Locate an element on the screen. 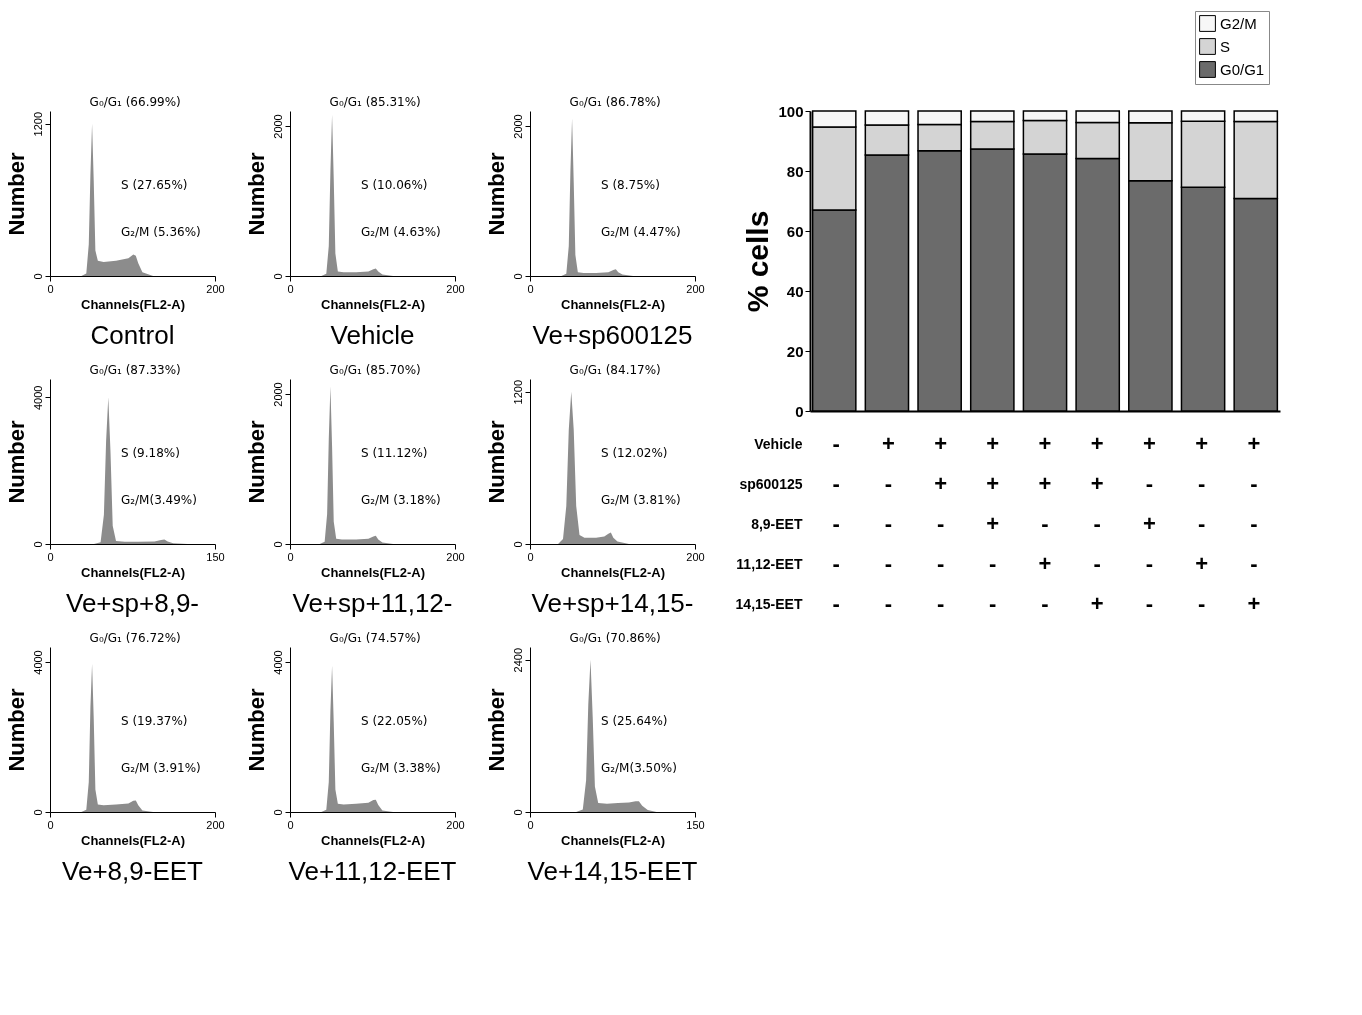 The width and height of the screenshot is (1362, 1015). annotation: S (8.75%) is located at coordinates (630, 185).